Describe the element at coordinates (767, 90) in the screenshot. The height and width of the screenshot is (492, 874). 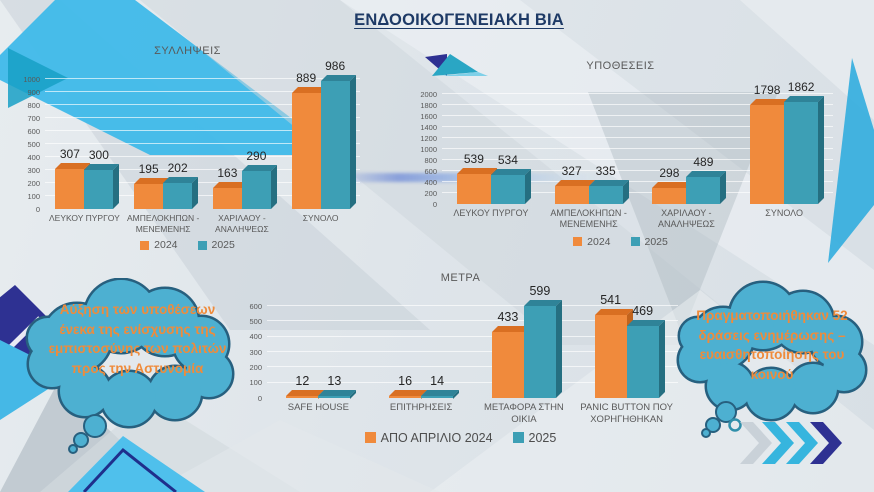
I see `value-label: 1798` at that location.